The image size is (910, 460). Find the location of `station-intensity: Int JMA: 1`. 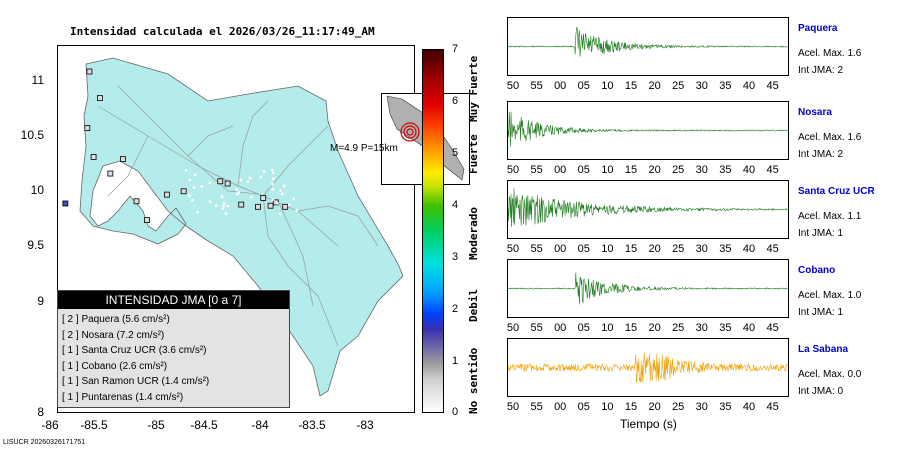

station-intensity: Int JMA: 1 is located at coordinates (821, 233).